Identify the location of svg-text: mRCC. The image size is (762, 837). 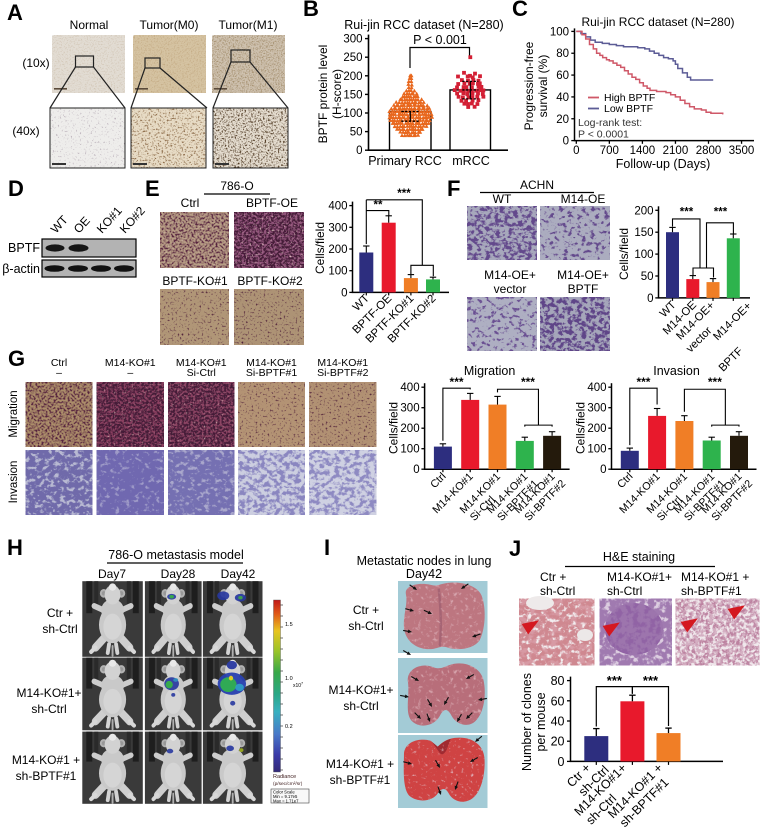
(471, 161).